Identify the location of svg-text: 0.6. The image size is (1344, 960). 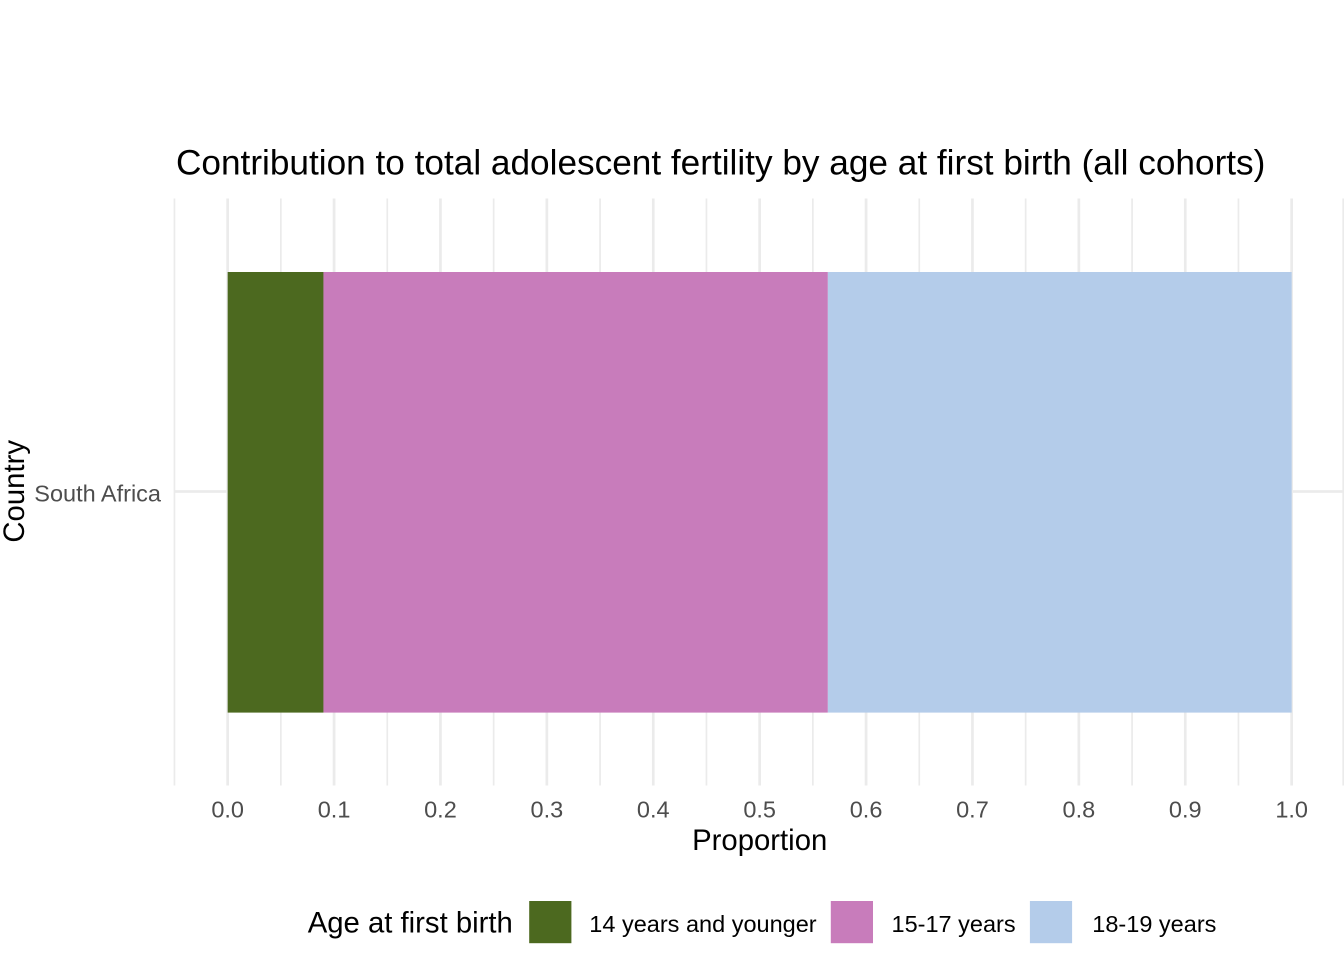
(866, 810).